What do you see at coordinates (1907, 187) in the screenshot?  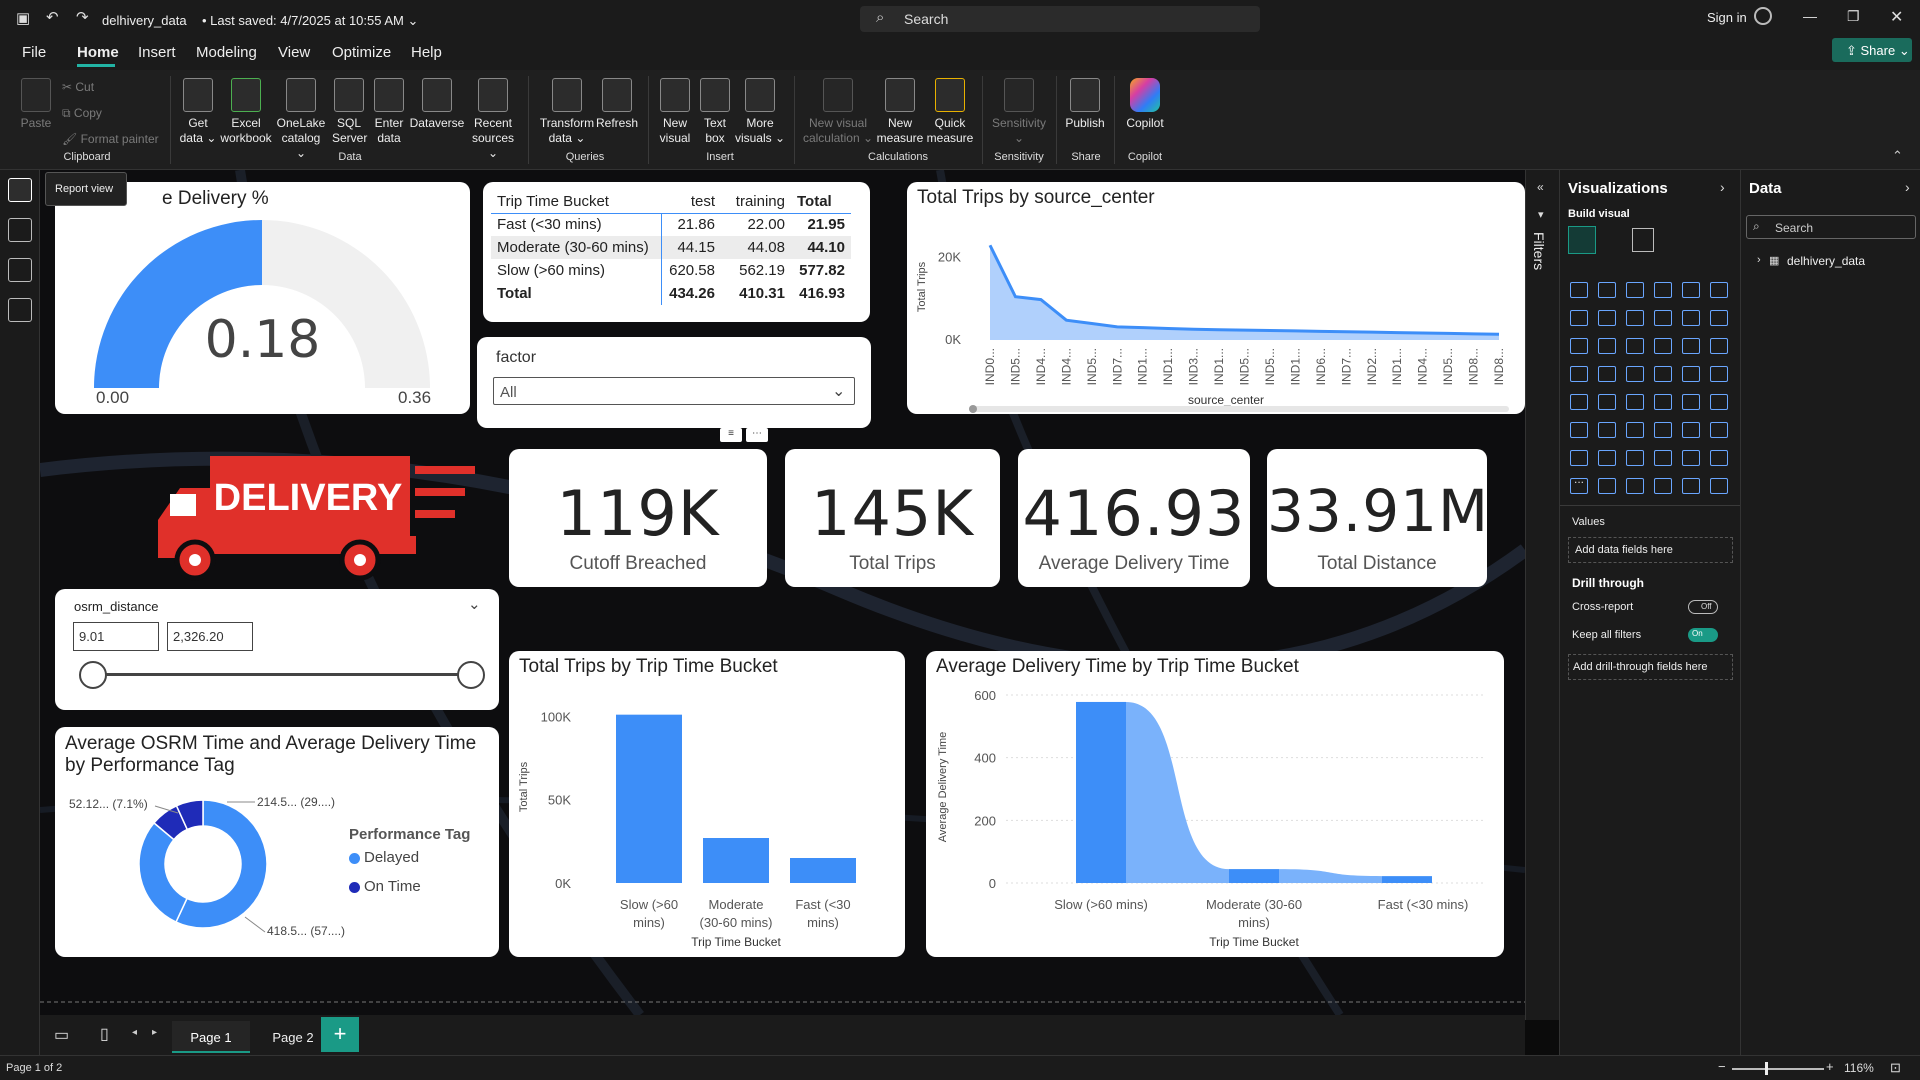 I see `chevron-right-icon: ›` at bounding box center [1907, 187].